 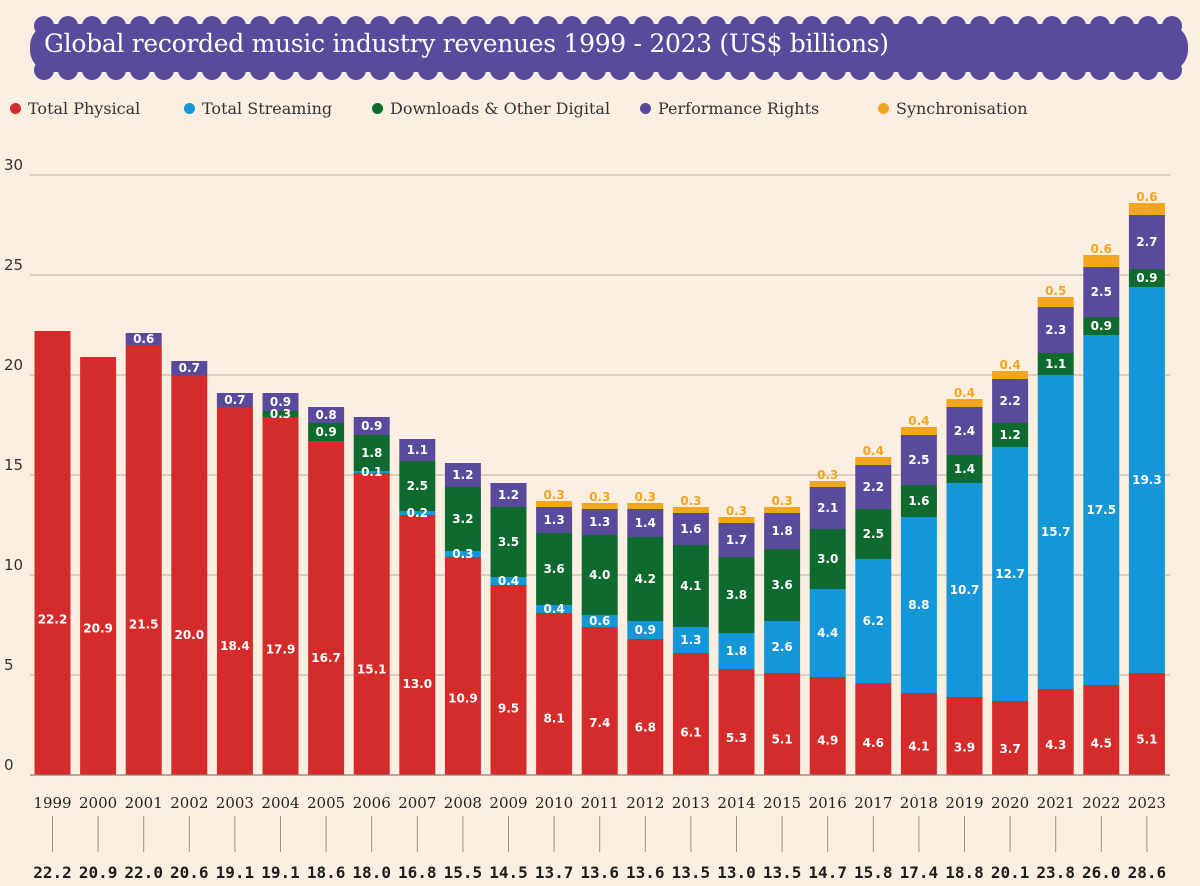 I want to click on bar-physical-2019, so click(x=964, y=736).